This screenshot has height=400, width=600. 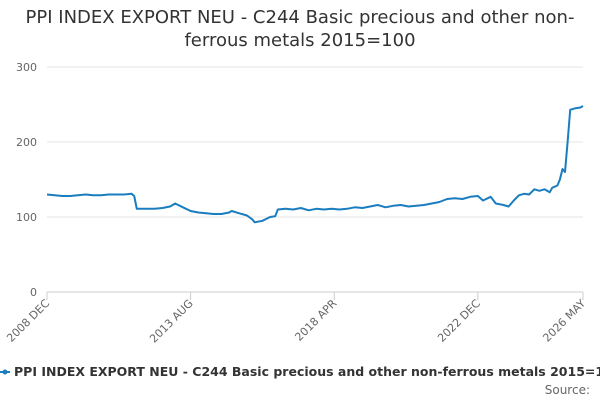 What do you see at coordinates (567, 390) in the screenshot?
I see `source-label: Source:` at bounding box center [567, 390].